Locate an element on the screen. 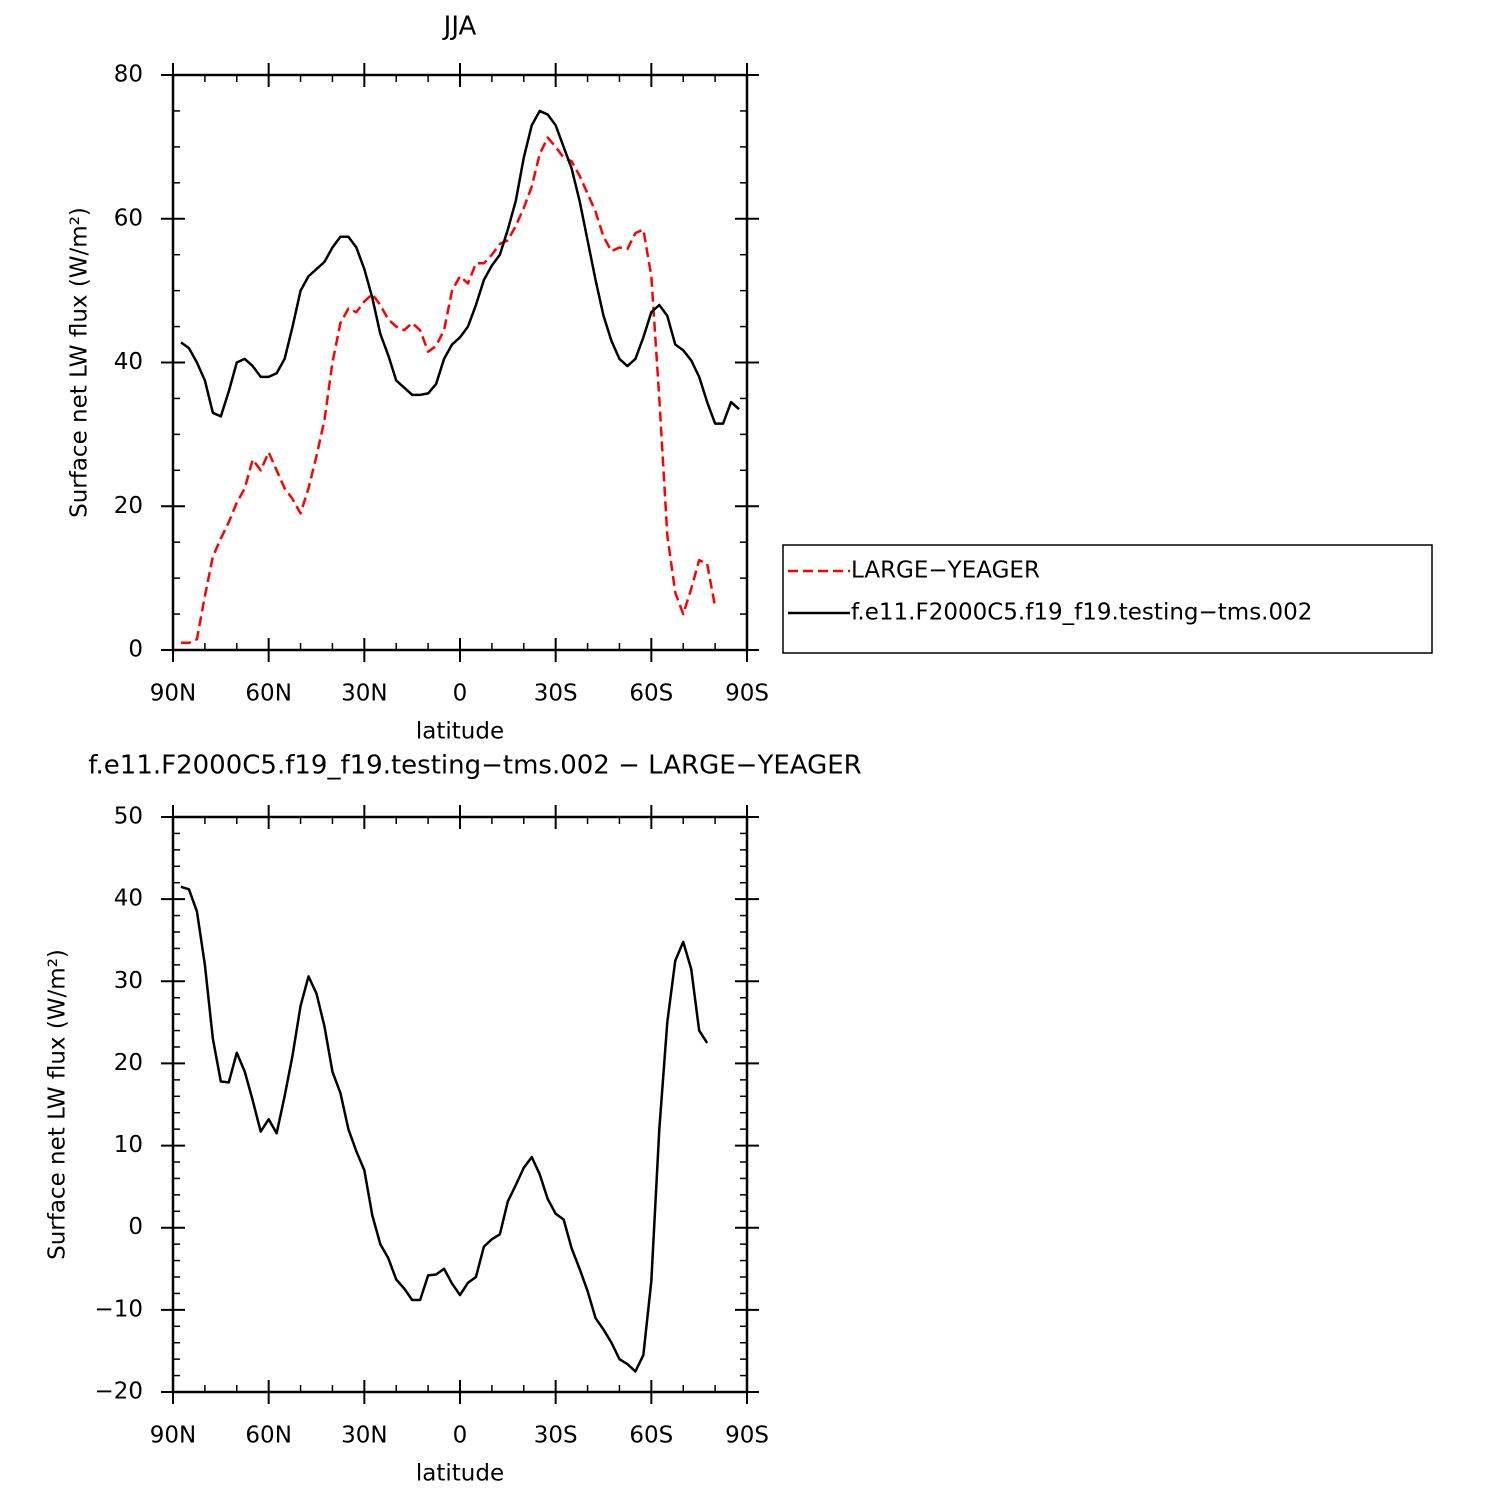 The width and height of the screenshot is (1497, 1497). legend-label: LARGE−YEAGER is located at coordinates (945, 571).